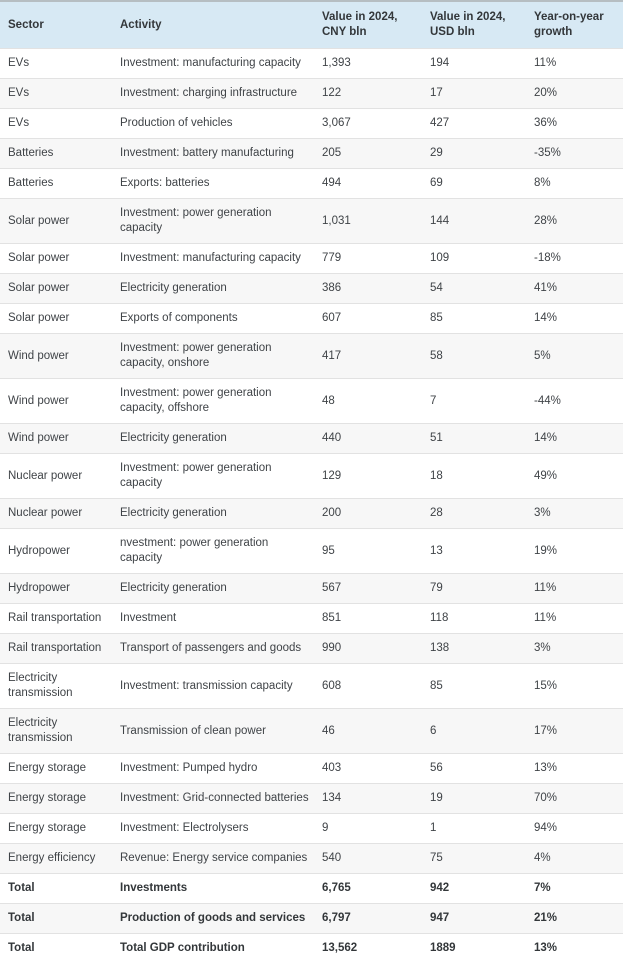 The width and height of the screenshot is (625, 963). Describe the element at coordinates (474, 889) in the screenshot. I see `usd-cell: 942` at that location.